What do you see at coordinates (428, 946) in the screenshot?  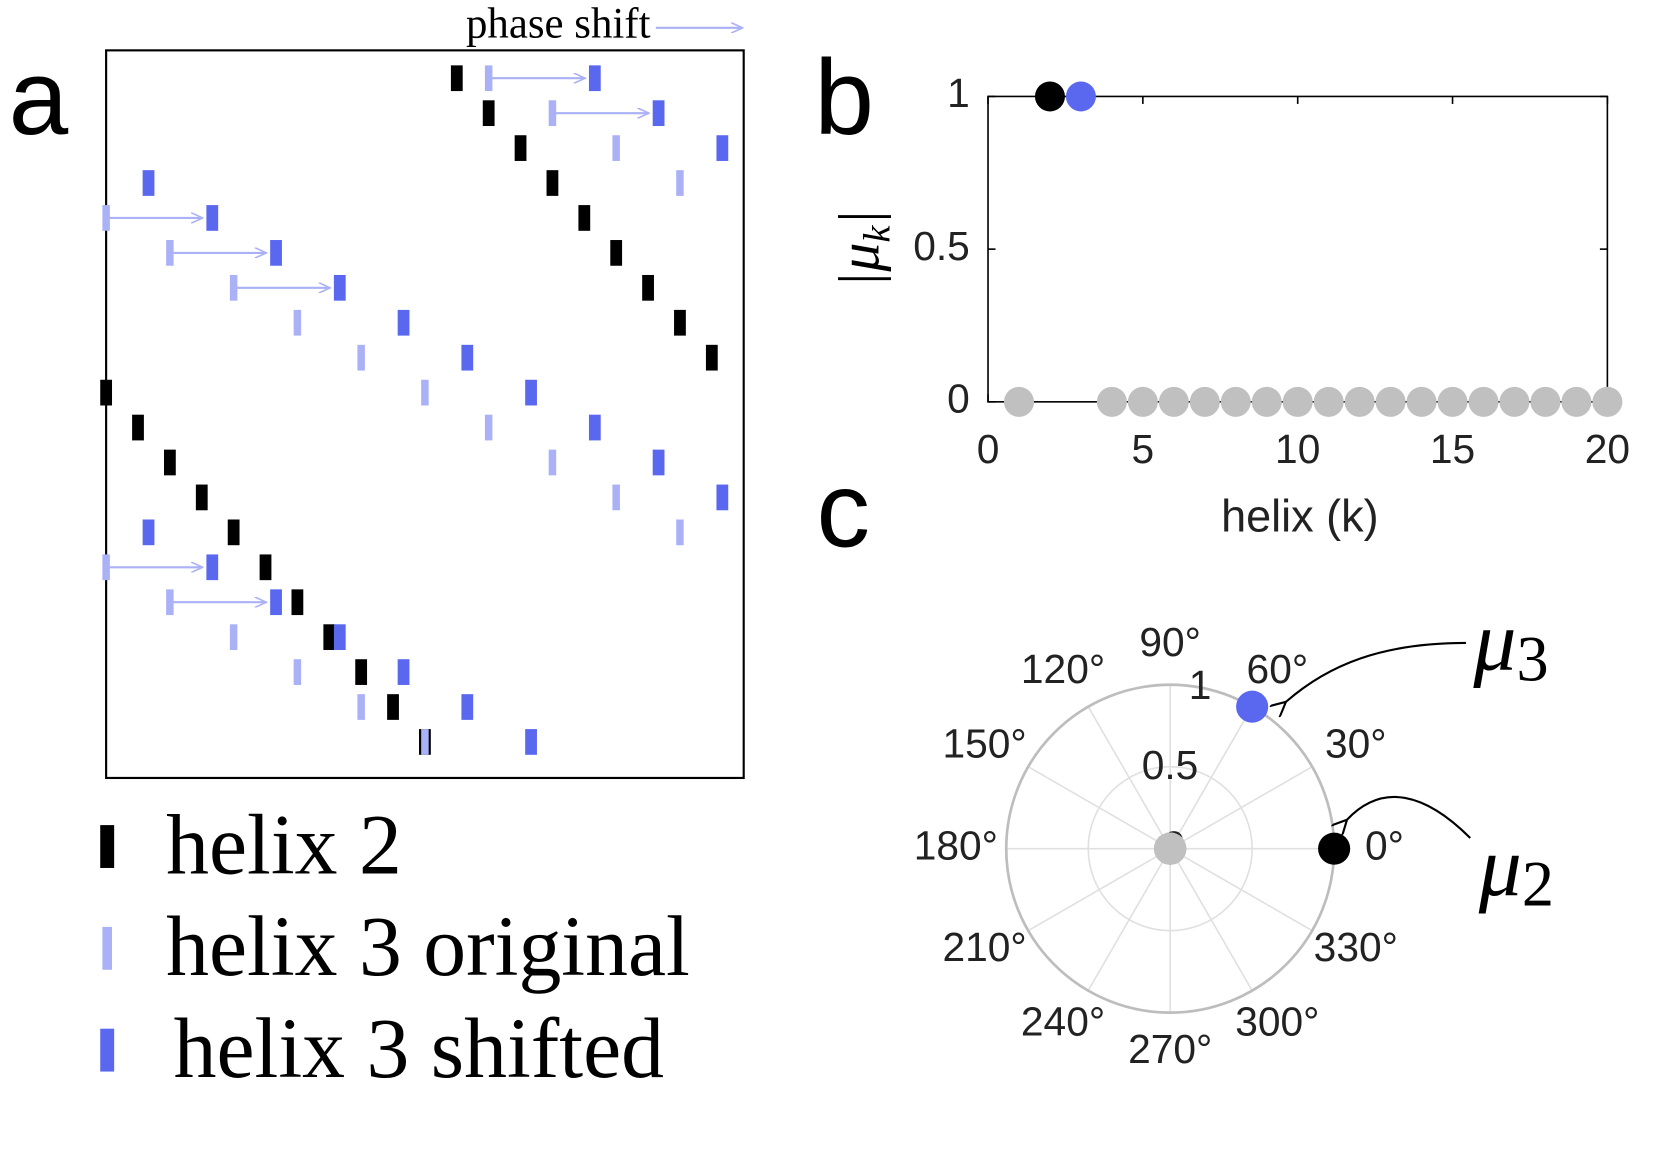 I see `legend-label: helix 3 original` at bounding box center [428, 946].